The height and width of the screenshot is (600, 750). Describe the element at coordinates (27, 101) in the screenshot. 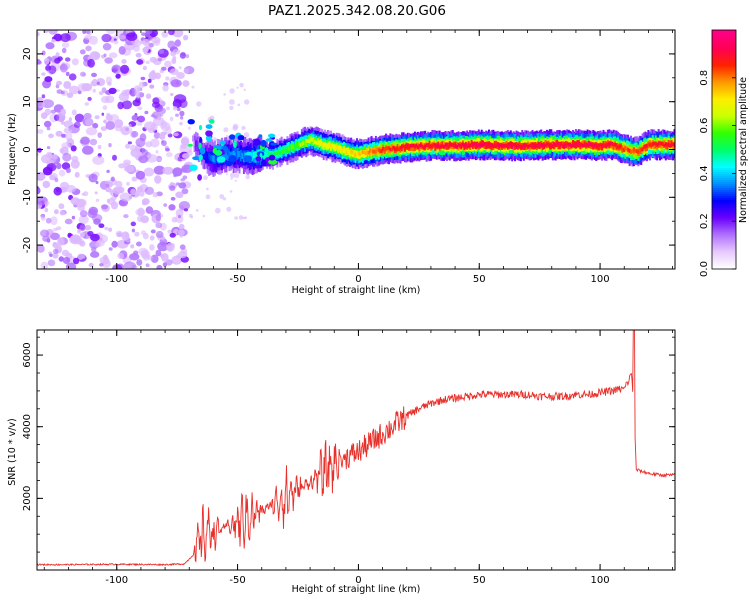

I see `y-tick-label: 10` at that location.